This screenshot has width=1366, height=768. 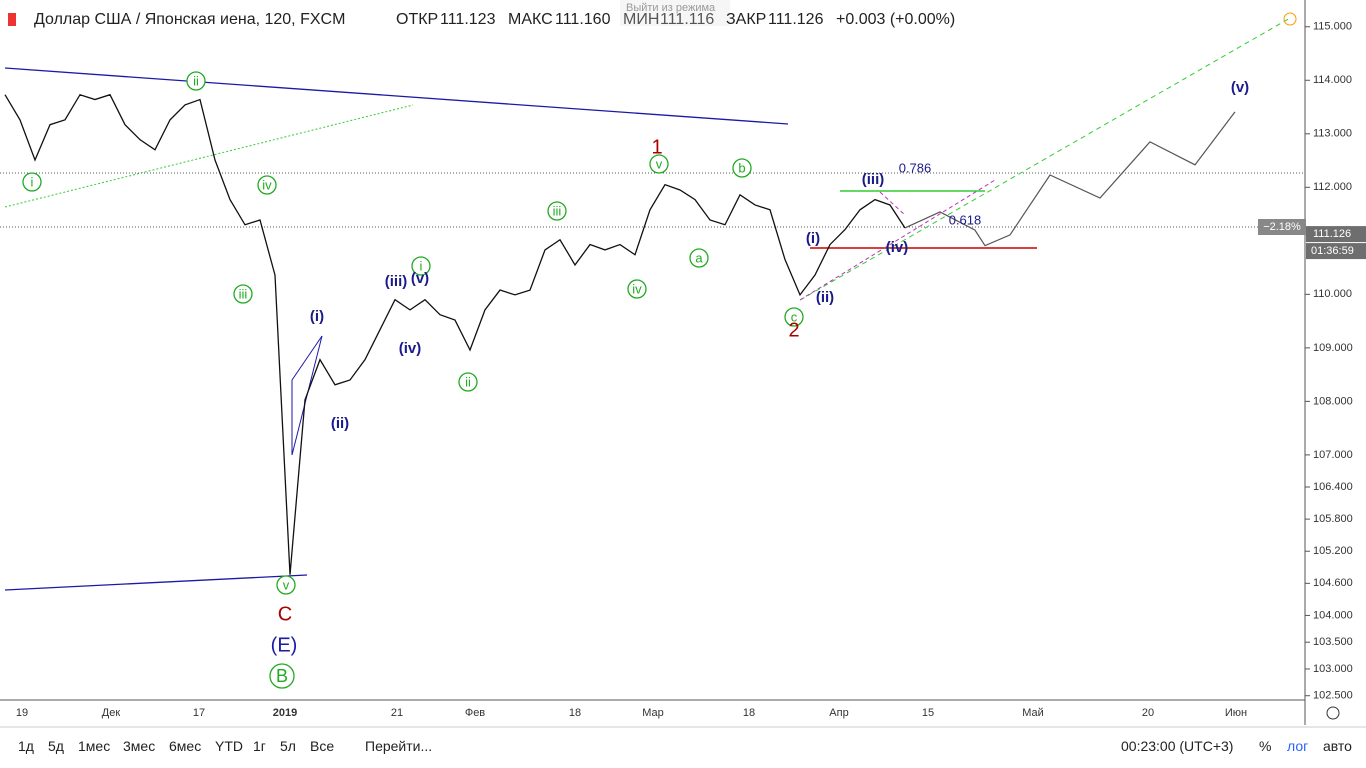 What do you see at coordinates (1033, 713) in the screenshot?
I see `x-tick-label: Май` at bounding box center [1033, 713].